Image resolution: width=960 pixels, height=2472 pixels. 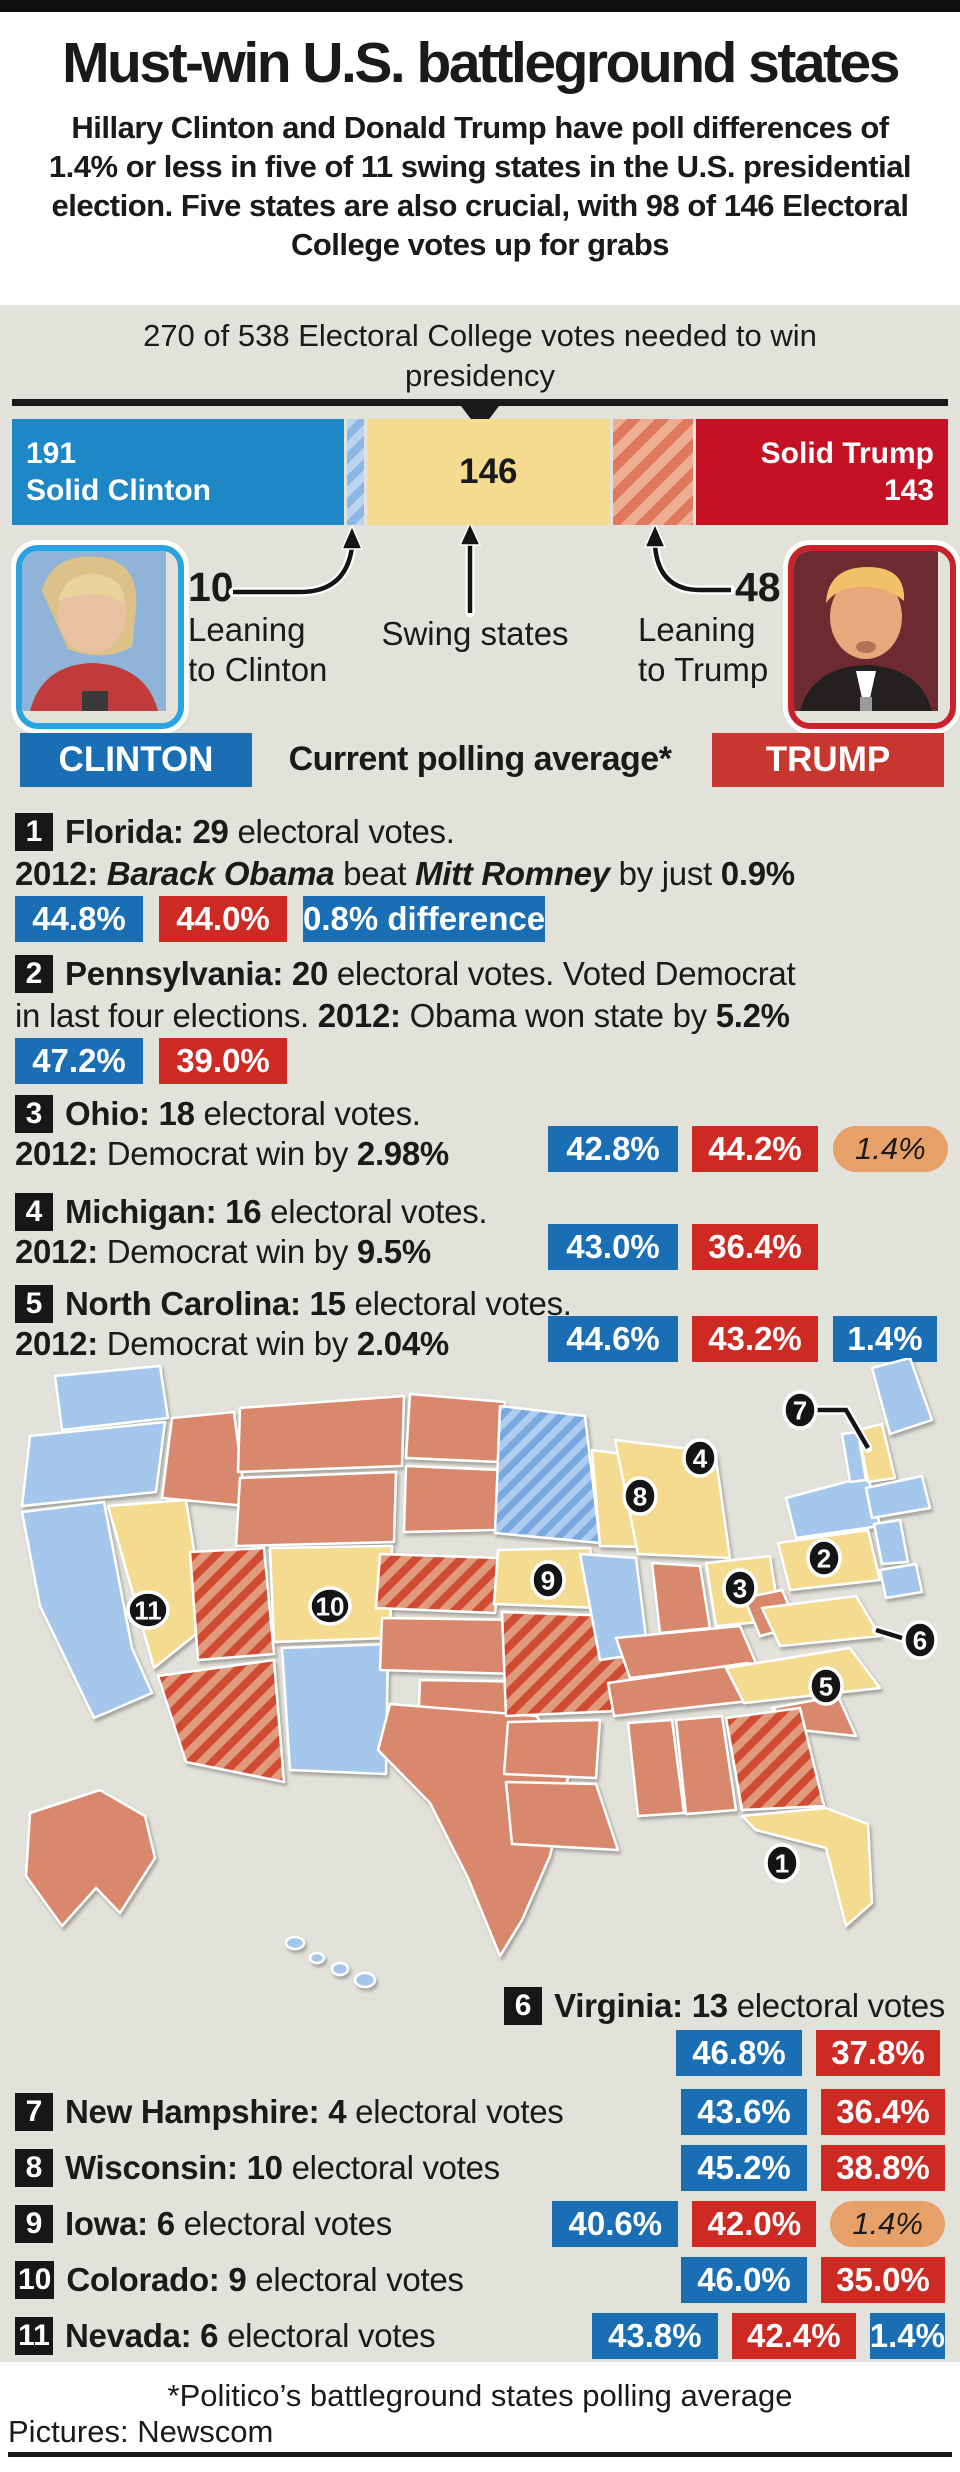 What do you see at coordinates (749, 2006) in the screenshot?
I see `state-headline: Virginia: 13 electoral votes` at bounding box center [749, 2006].